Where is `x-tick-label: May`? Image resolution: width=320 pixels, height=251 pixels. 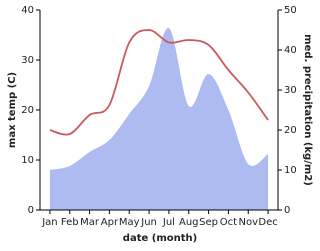 x-tick-label: May is located at coordinates (129, 222).